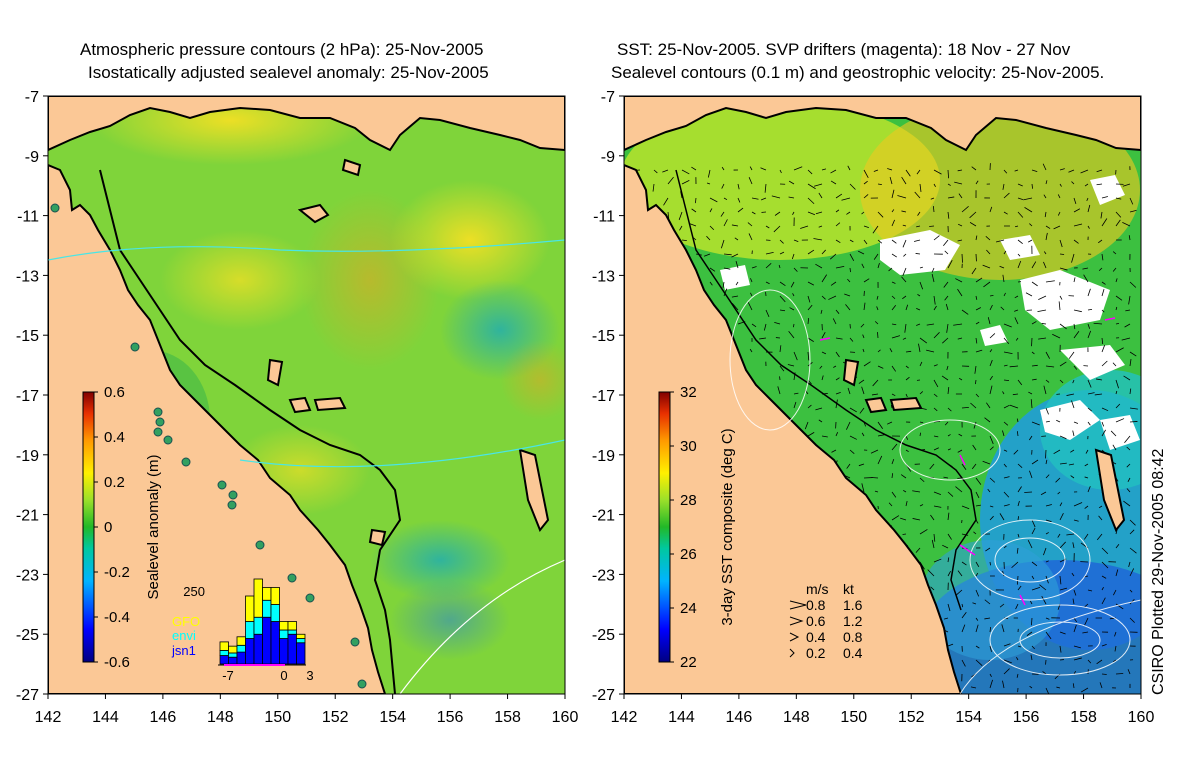  I want to click on velocity-legend-ms: 0.8, so click(816, 605).